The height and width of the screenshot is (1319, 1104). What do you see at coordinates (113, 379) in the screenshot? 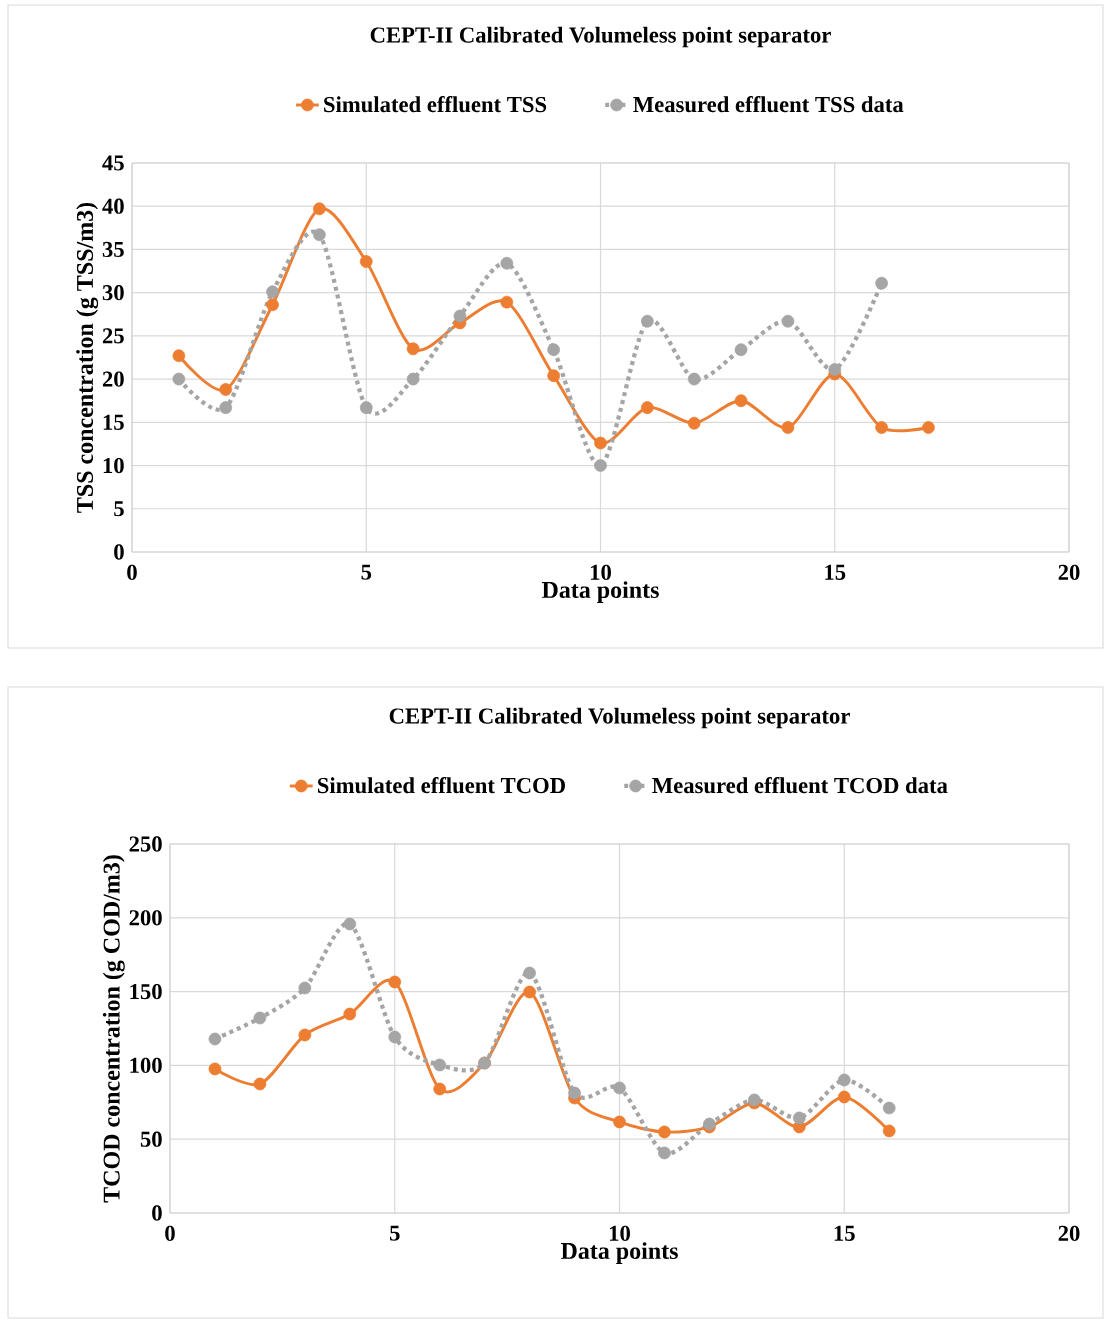
I see `y-tick-label: 20` at bounding box center [113, 379].